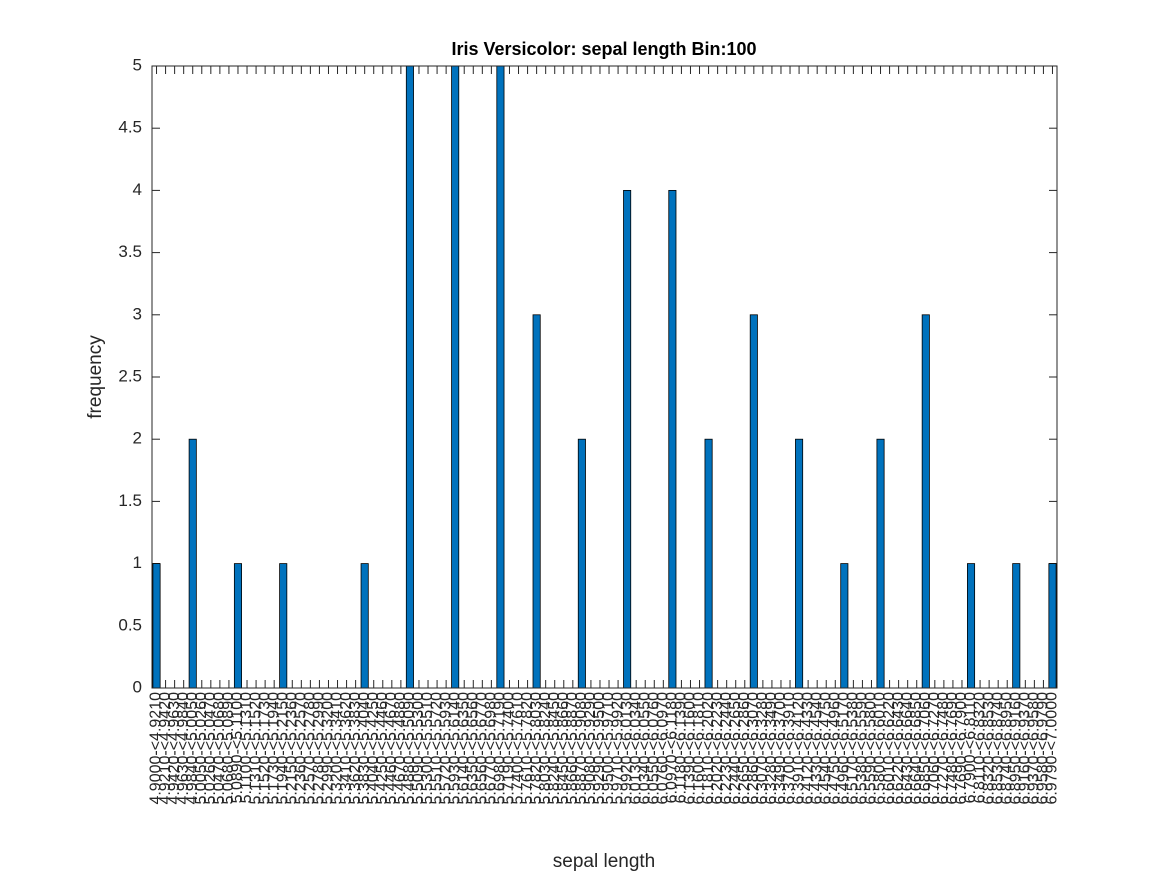 This screenshot has height=875, width=1167. Describe the element at coordinates (1006, 748) in the screenshot. I see `x-tick-label: 6.8740-<6.8950` at that location.